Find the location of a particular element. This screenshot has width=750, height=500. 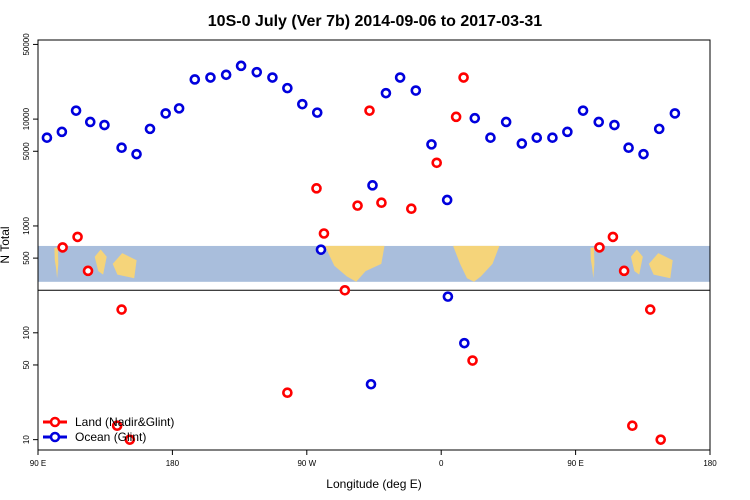

legend-marker-land is located at coordinates (55, 422).